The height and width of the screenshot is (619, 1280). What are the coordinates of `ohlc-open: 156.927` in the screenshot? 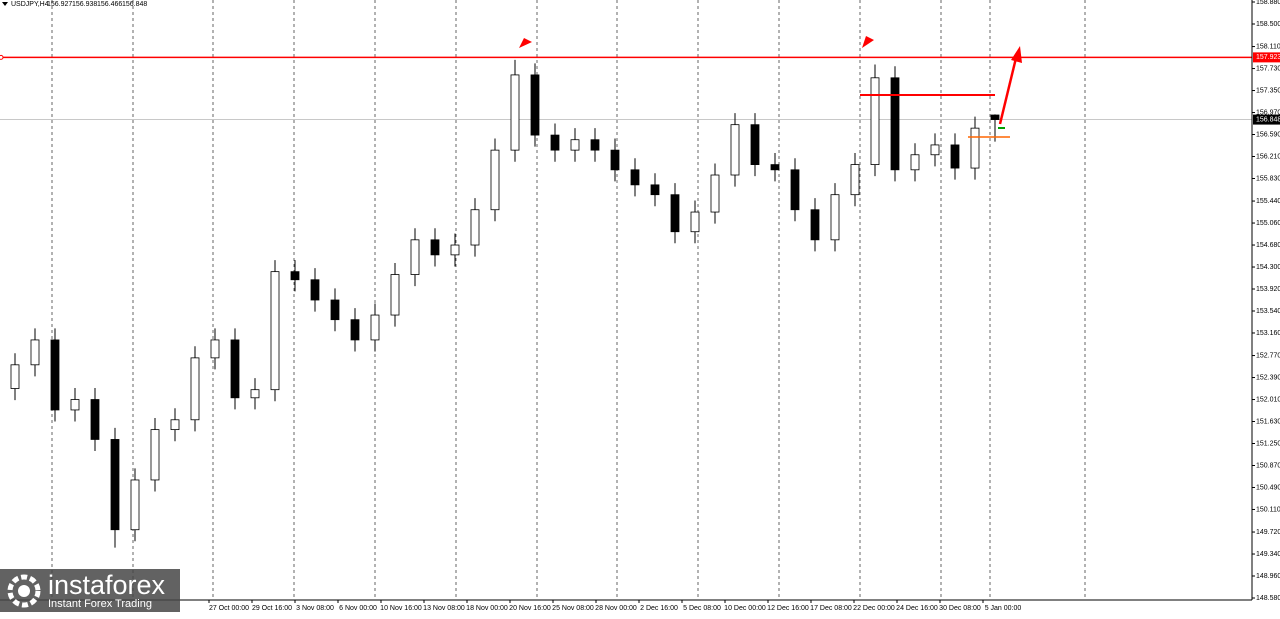 It's located at (59, 4).